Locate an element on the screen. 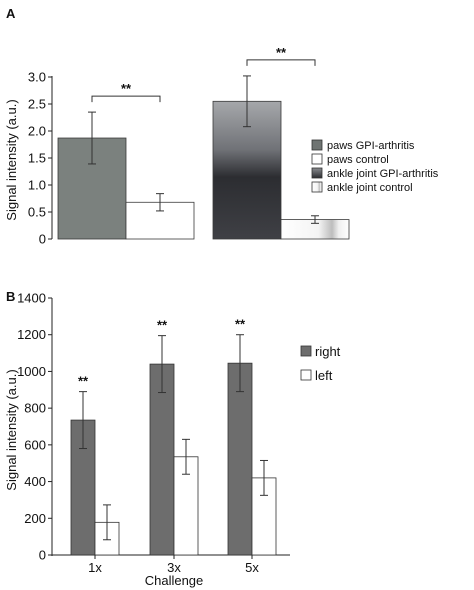  panel-b-letter: B is located at coordinates (10, 296).